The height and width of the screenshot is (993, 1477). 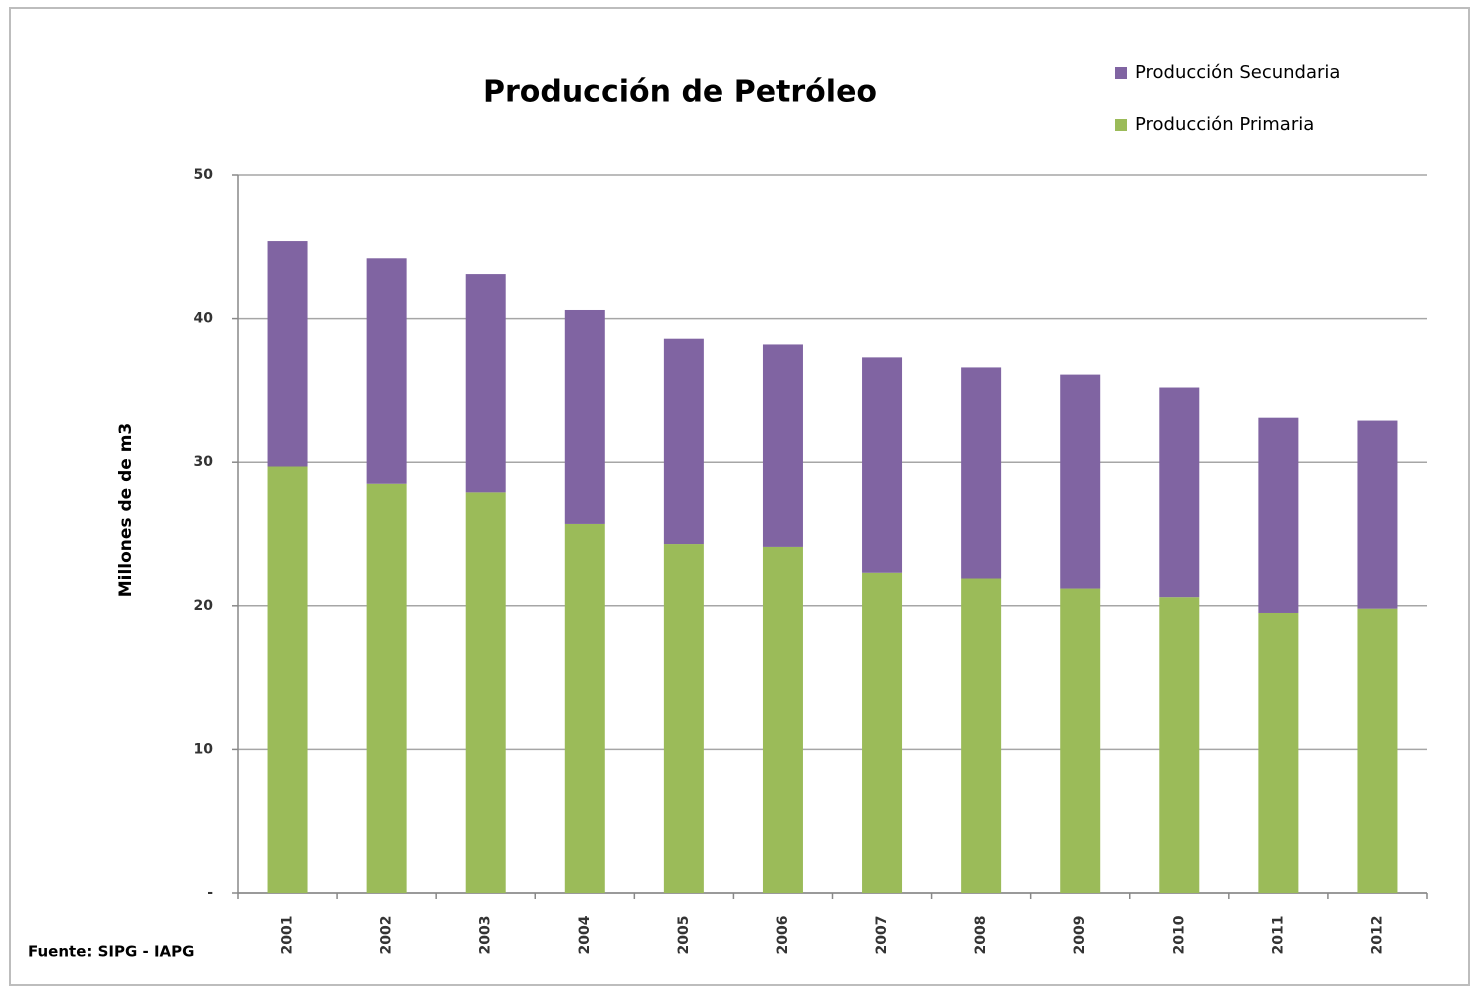 I want to click on x-tick-label: 2003, so click(x=486, y=935).